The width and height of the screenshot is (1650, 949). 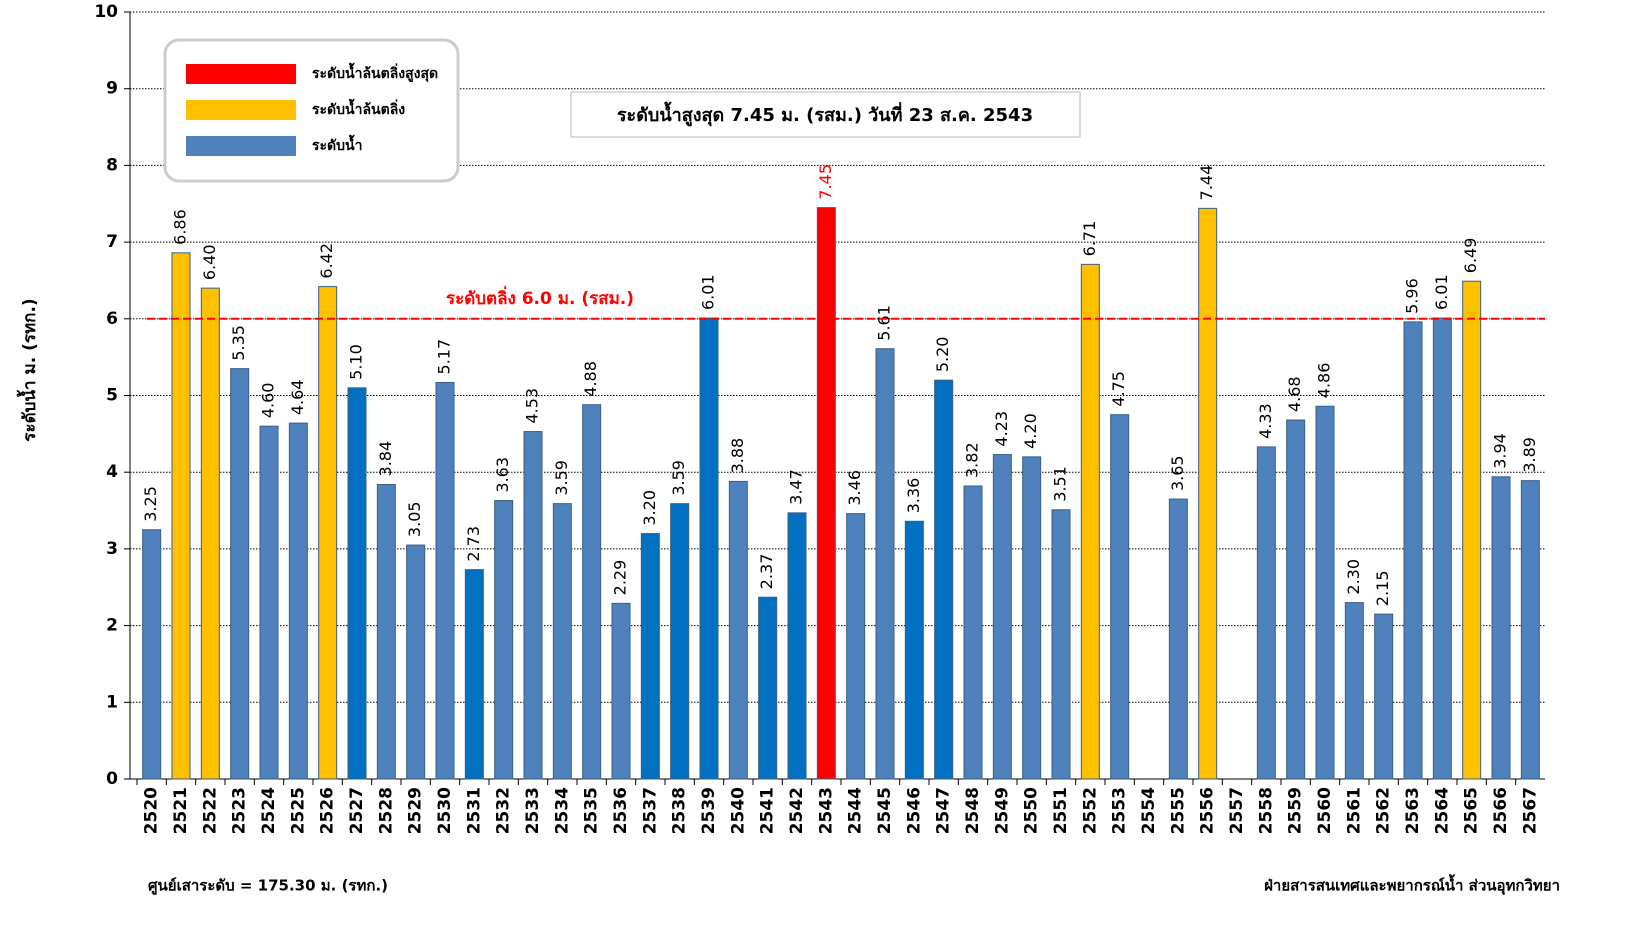 What do you see at coordinates (590, 379) in the screenshot?
I see `value-label: 4.88` at bounding box center [590, 379].